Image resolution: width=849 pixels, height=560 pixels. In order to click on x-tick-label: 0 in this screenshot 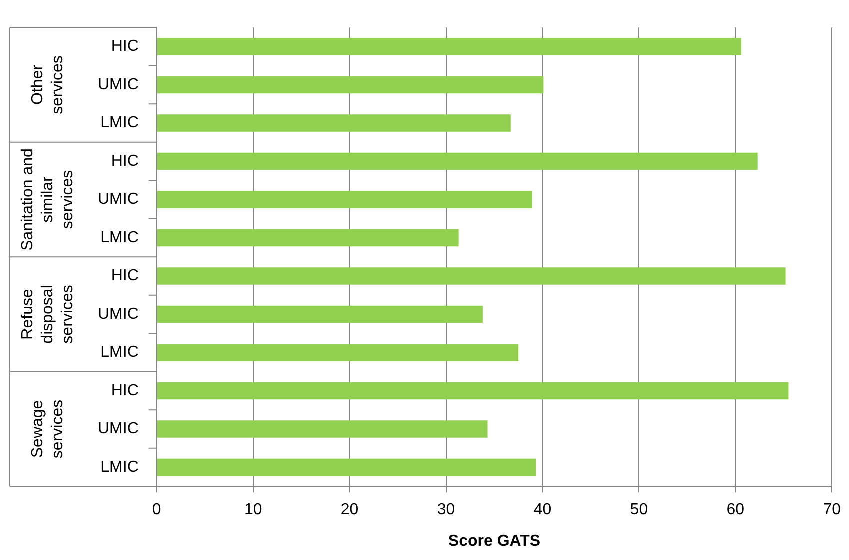, I will do `click(157, 510)`.